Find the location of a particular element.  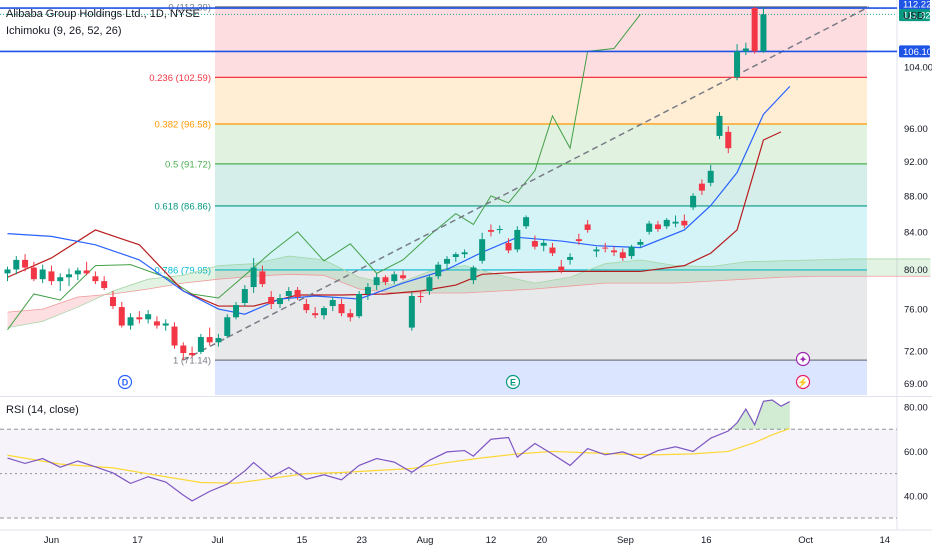

panel-separator is located at coordinates (466, 396).